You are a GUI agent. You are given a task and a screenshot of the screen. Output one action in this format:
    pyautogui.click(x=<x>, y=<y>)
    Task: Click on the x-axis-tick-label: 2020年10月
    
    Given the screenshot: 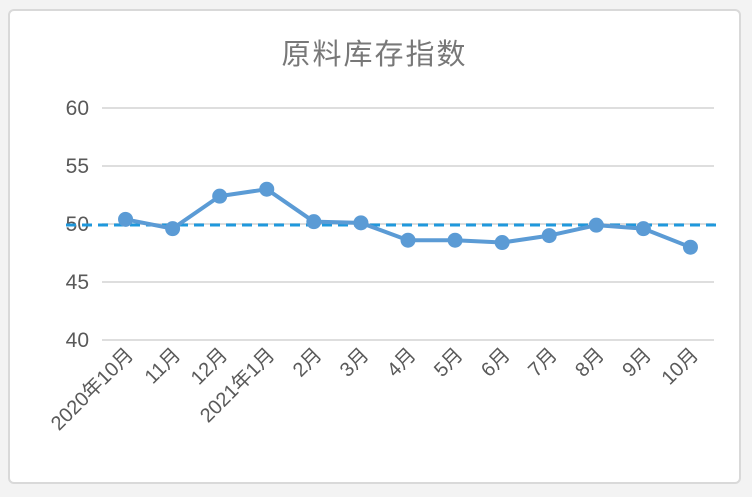 What is the action you would take?
    pyautogui.click(x=92, y=389)
    